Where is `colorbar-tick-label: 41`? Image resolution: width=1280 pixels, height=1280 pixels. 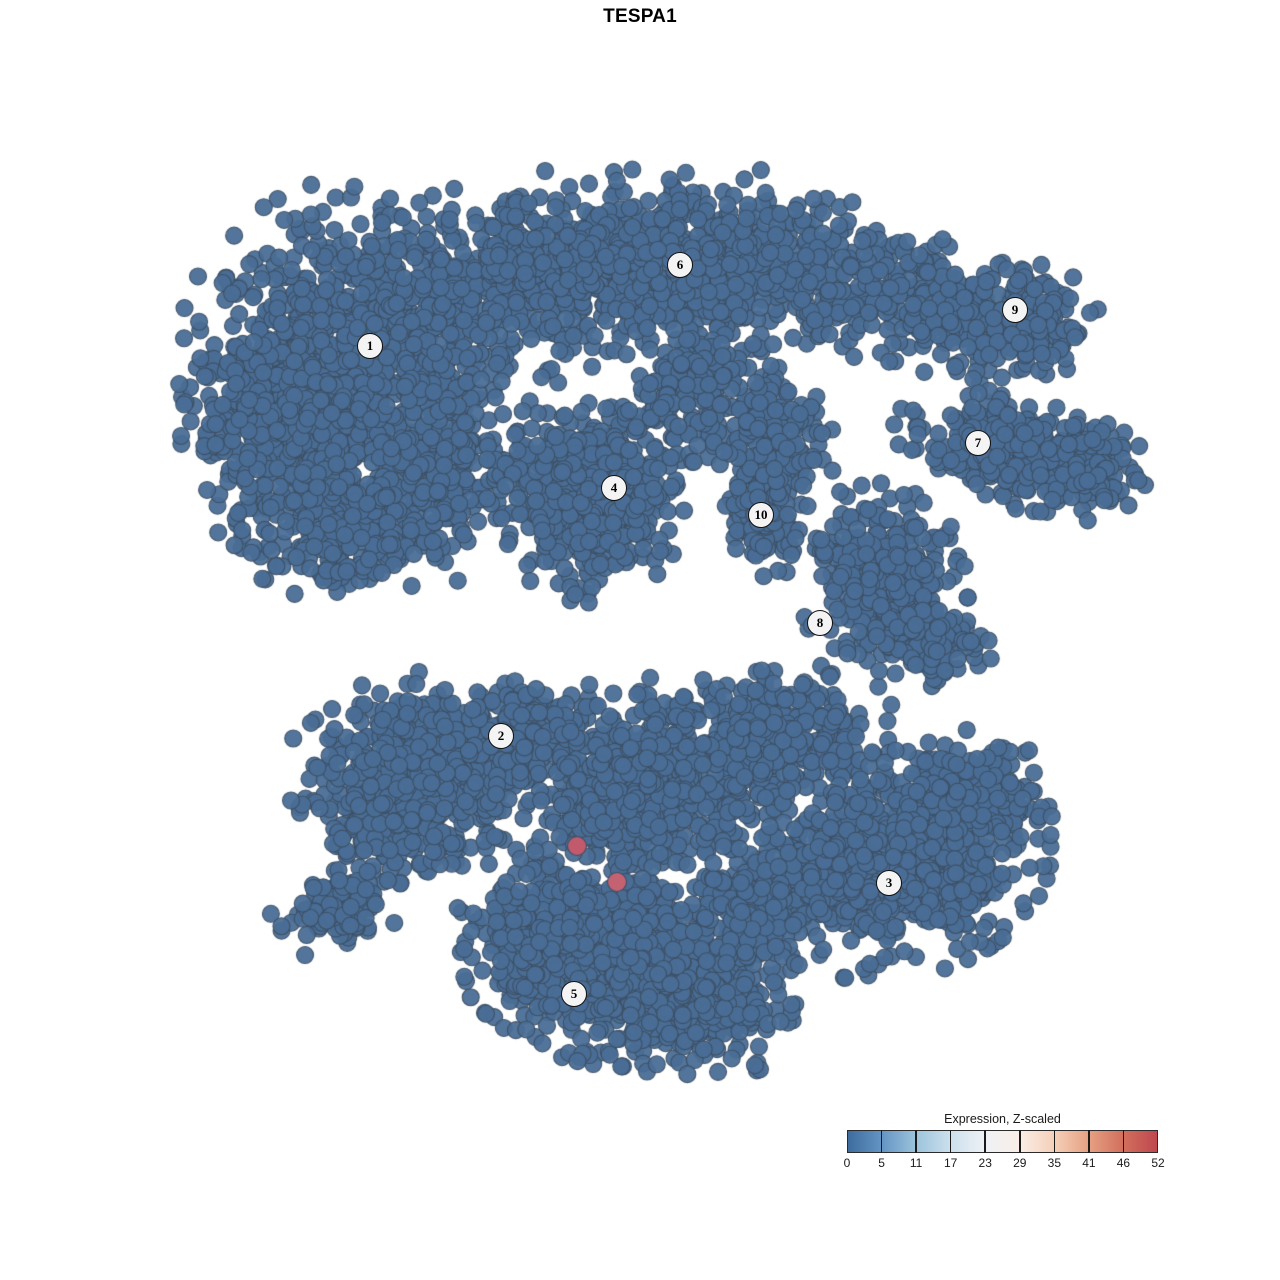 colorbar-tick-label: 41 is located at coordinates (1089, 1163).